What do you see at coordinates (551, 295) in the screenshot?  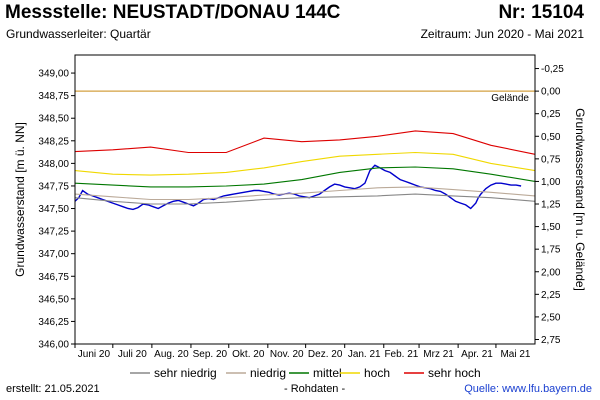 I see `y2-tick-label: 2,25` at bounding box center [551, 295].